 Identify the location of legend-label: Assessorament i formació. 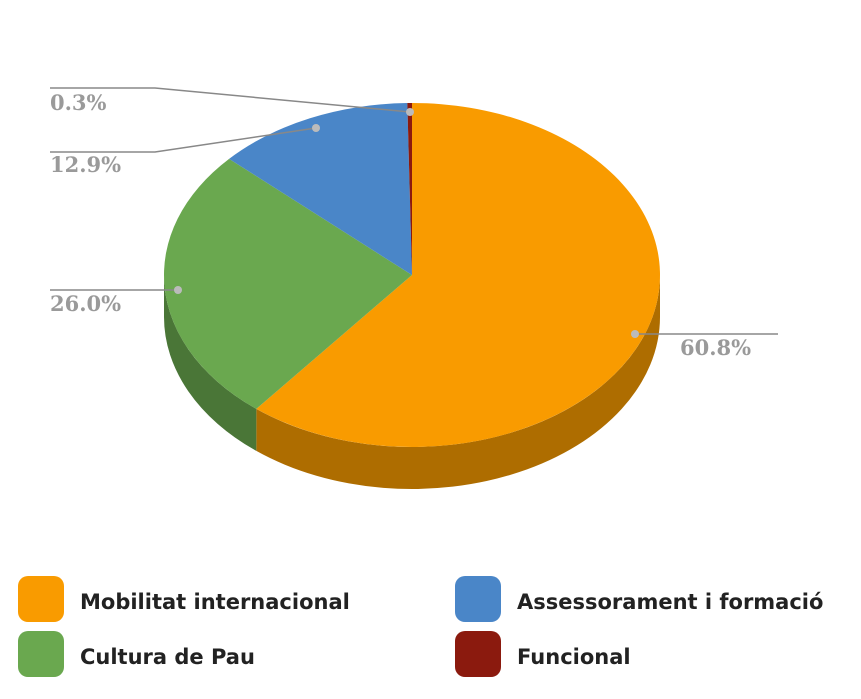
(670, 602).